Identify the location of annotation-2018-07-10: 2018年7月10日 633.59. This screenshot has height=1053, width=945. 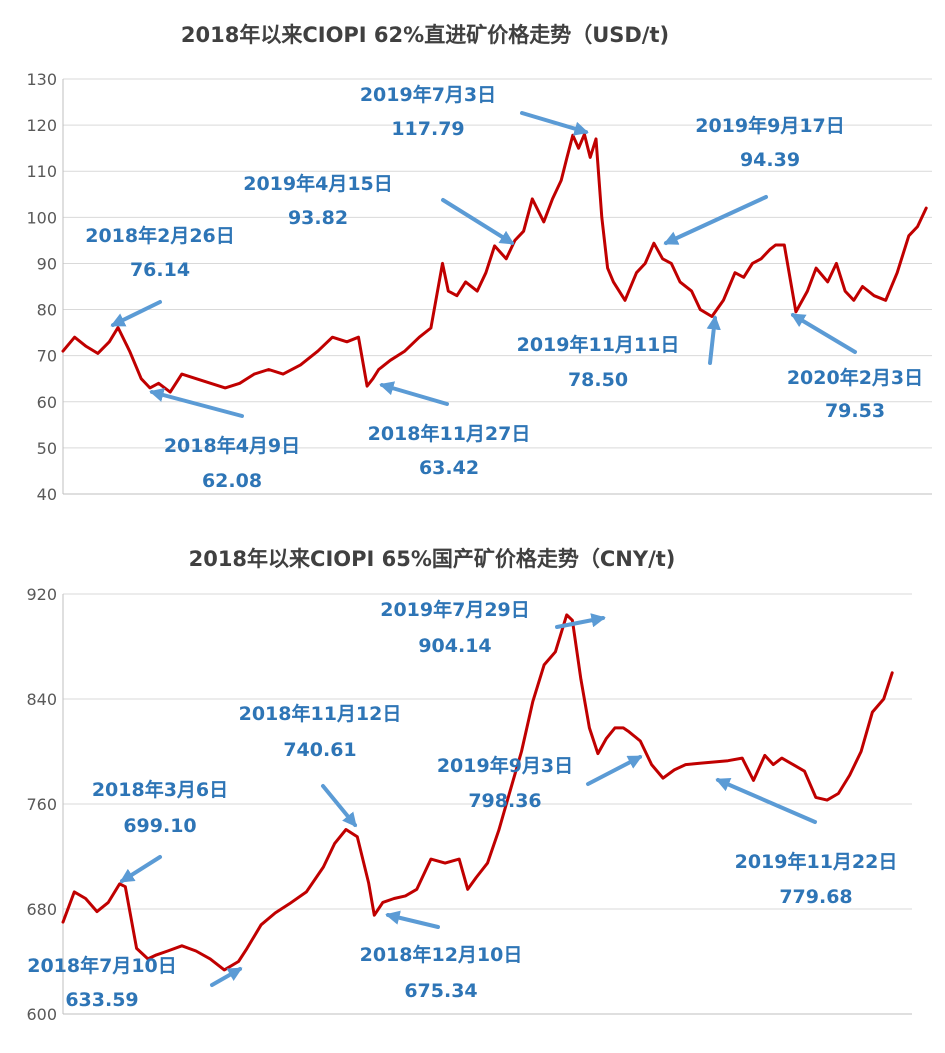
(135, 982).